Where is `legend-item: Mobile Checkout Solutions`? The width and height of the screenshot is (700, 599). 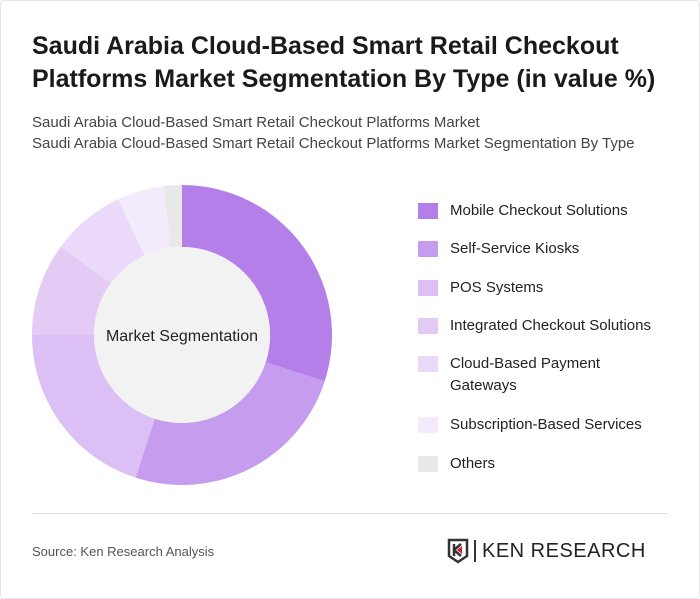
legend-item: Mobile Checkout Solutions is located at coordinates (523, 211).